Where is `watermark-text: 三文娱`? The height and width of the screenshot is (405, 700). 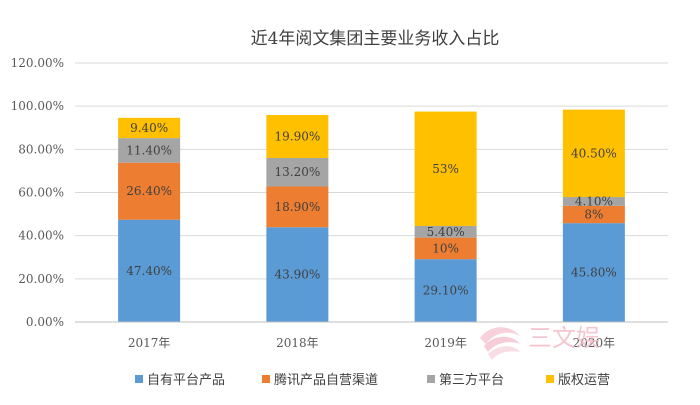 watermark-text: 三文娱 is located at coordinates (564, 338).